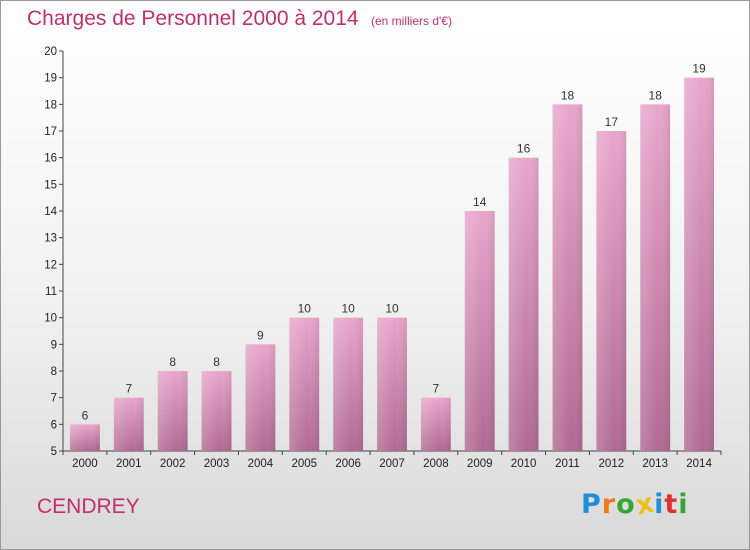  Describe the element at coordinates (172, 362) in the screenshot. I see `data-label-2002: 8` at that location.